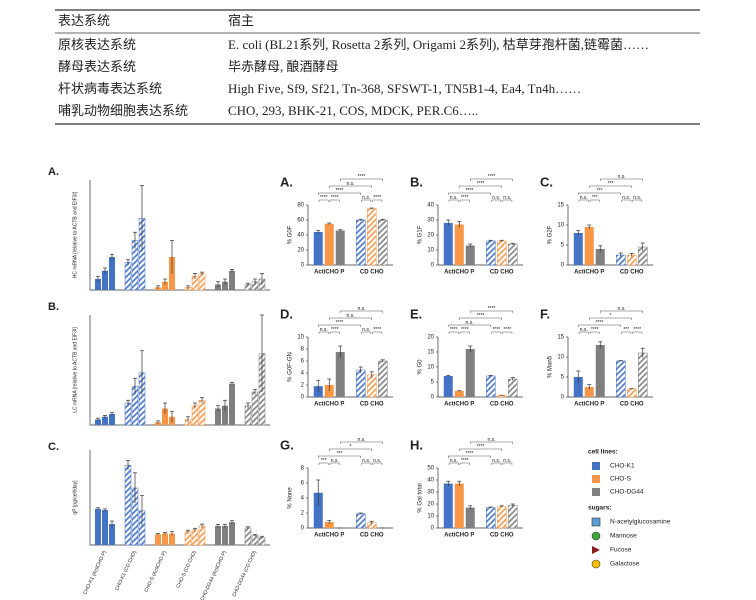 The image size is (756, 600). Describe the element at coordinates (97, 66) in the screenshot. I see `table-cell: 酵母表达系统` at that location.